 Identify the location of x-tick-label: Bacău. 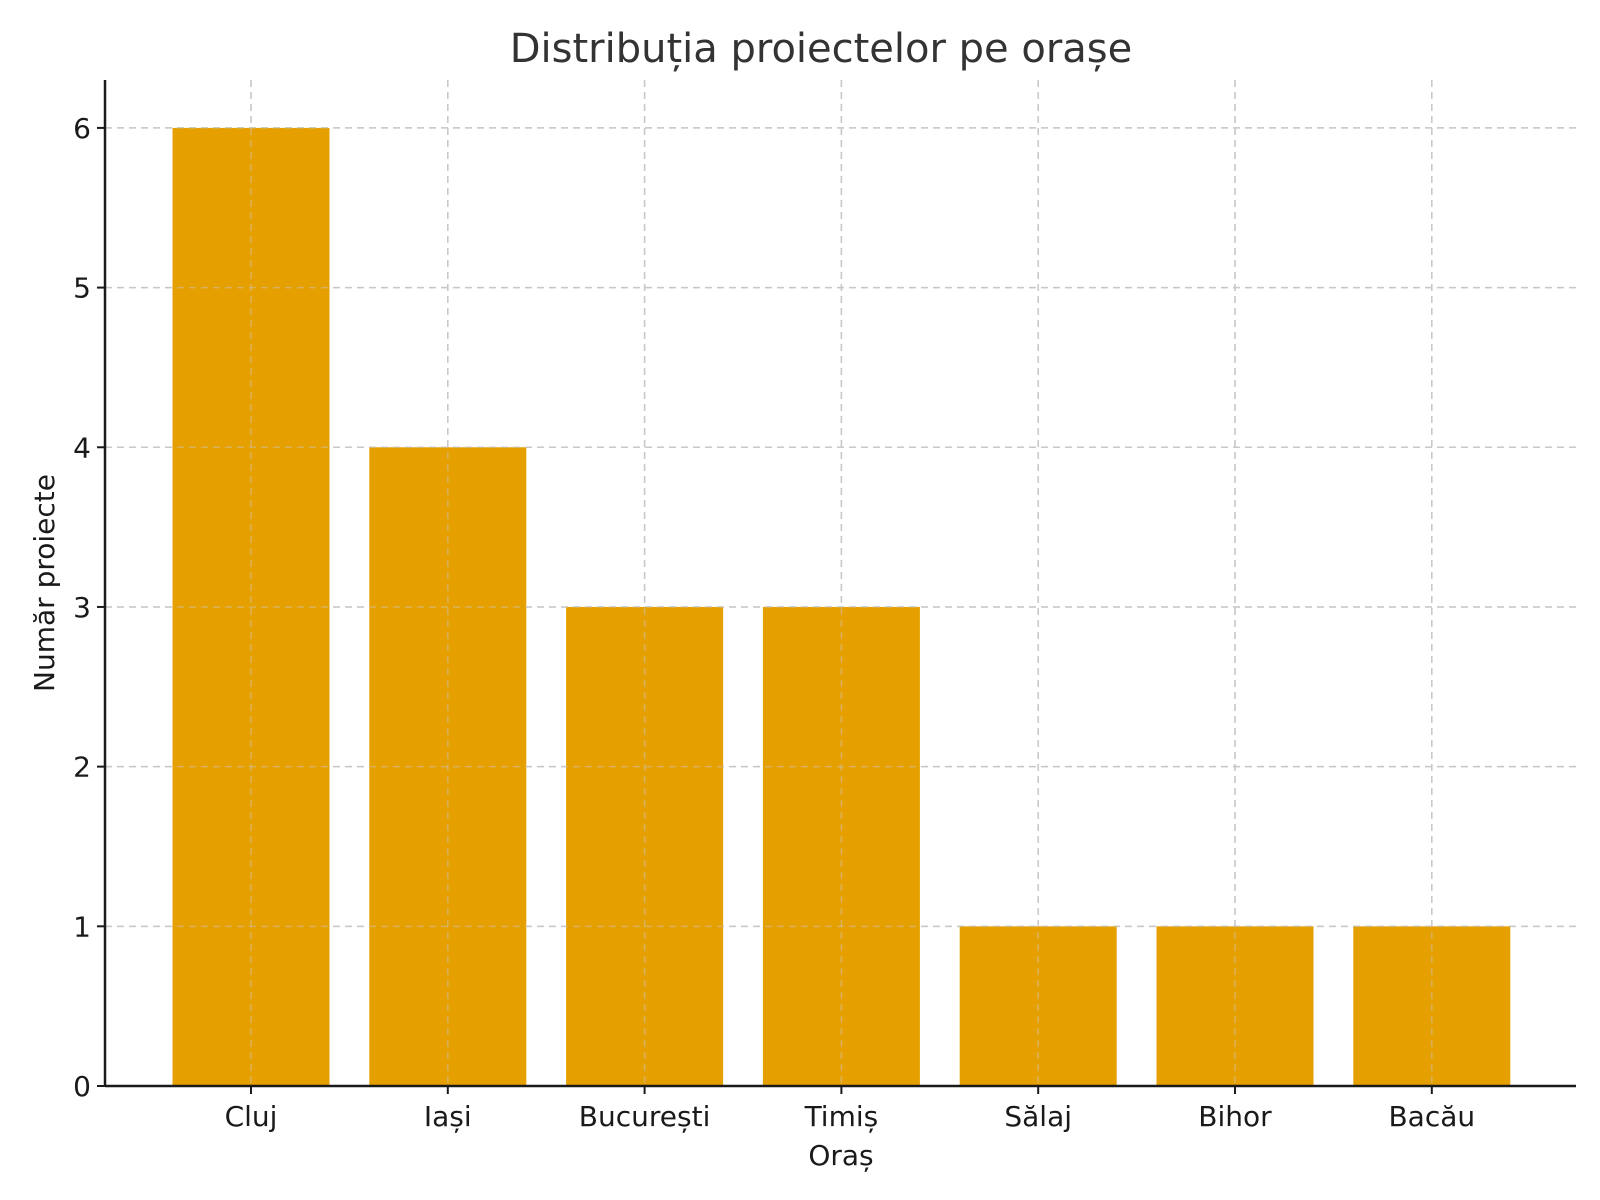
(1431, 1116).